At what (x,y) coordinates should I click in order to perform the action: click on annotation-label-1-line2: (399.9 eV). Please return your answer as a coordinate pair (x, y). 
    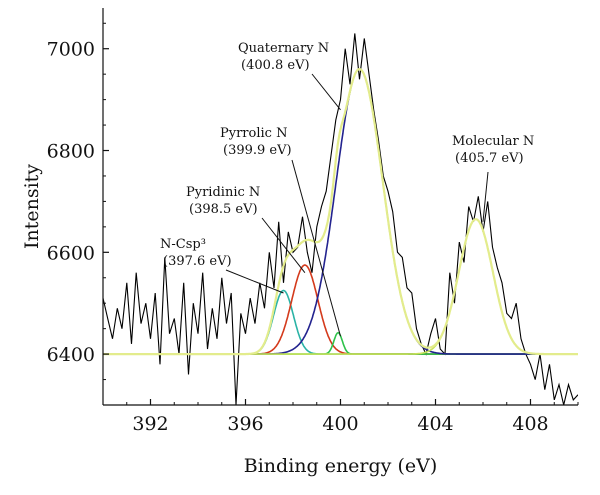
    Looking at the image, I should click on (257, 150).